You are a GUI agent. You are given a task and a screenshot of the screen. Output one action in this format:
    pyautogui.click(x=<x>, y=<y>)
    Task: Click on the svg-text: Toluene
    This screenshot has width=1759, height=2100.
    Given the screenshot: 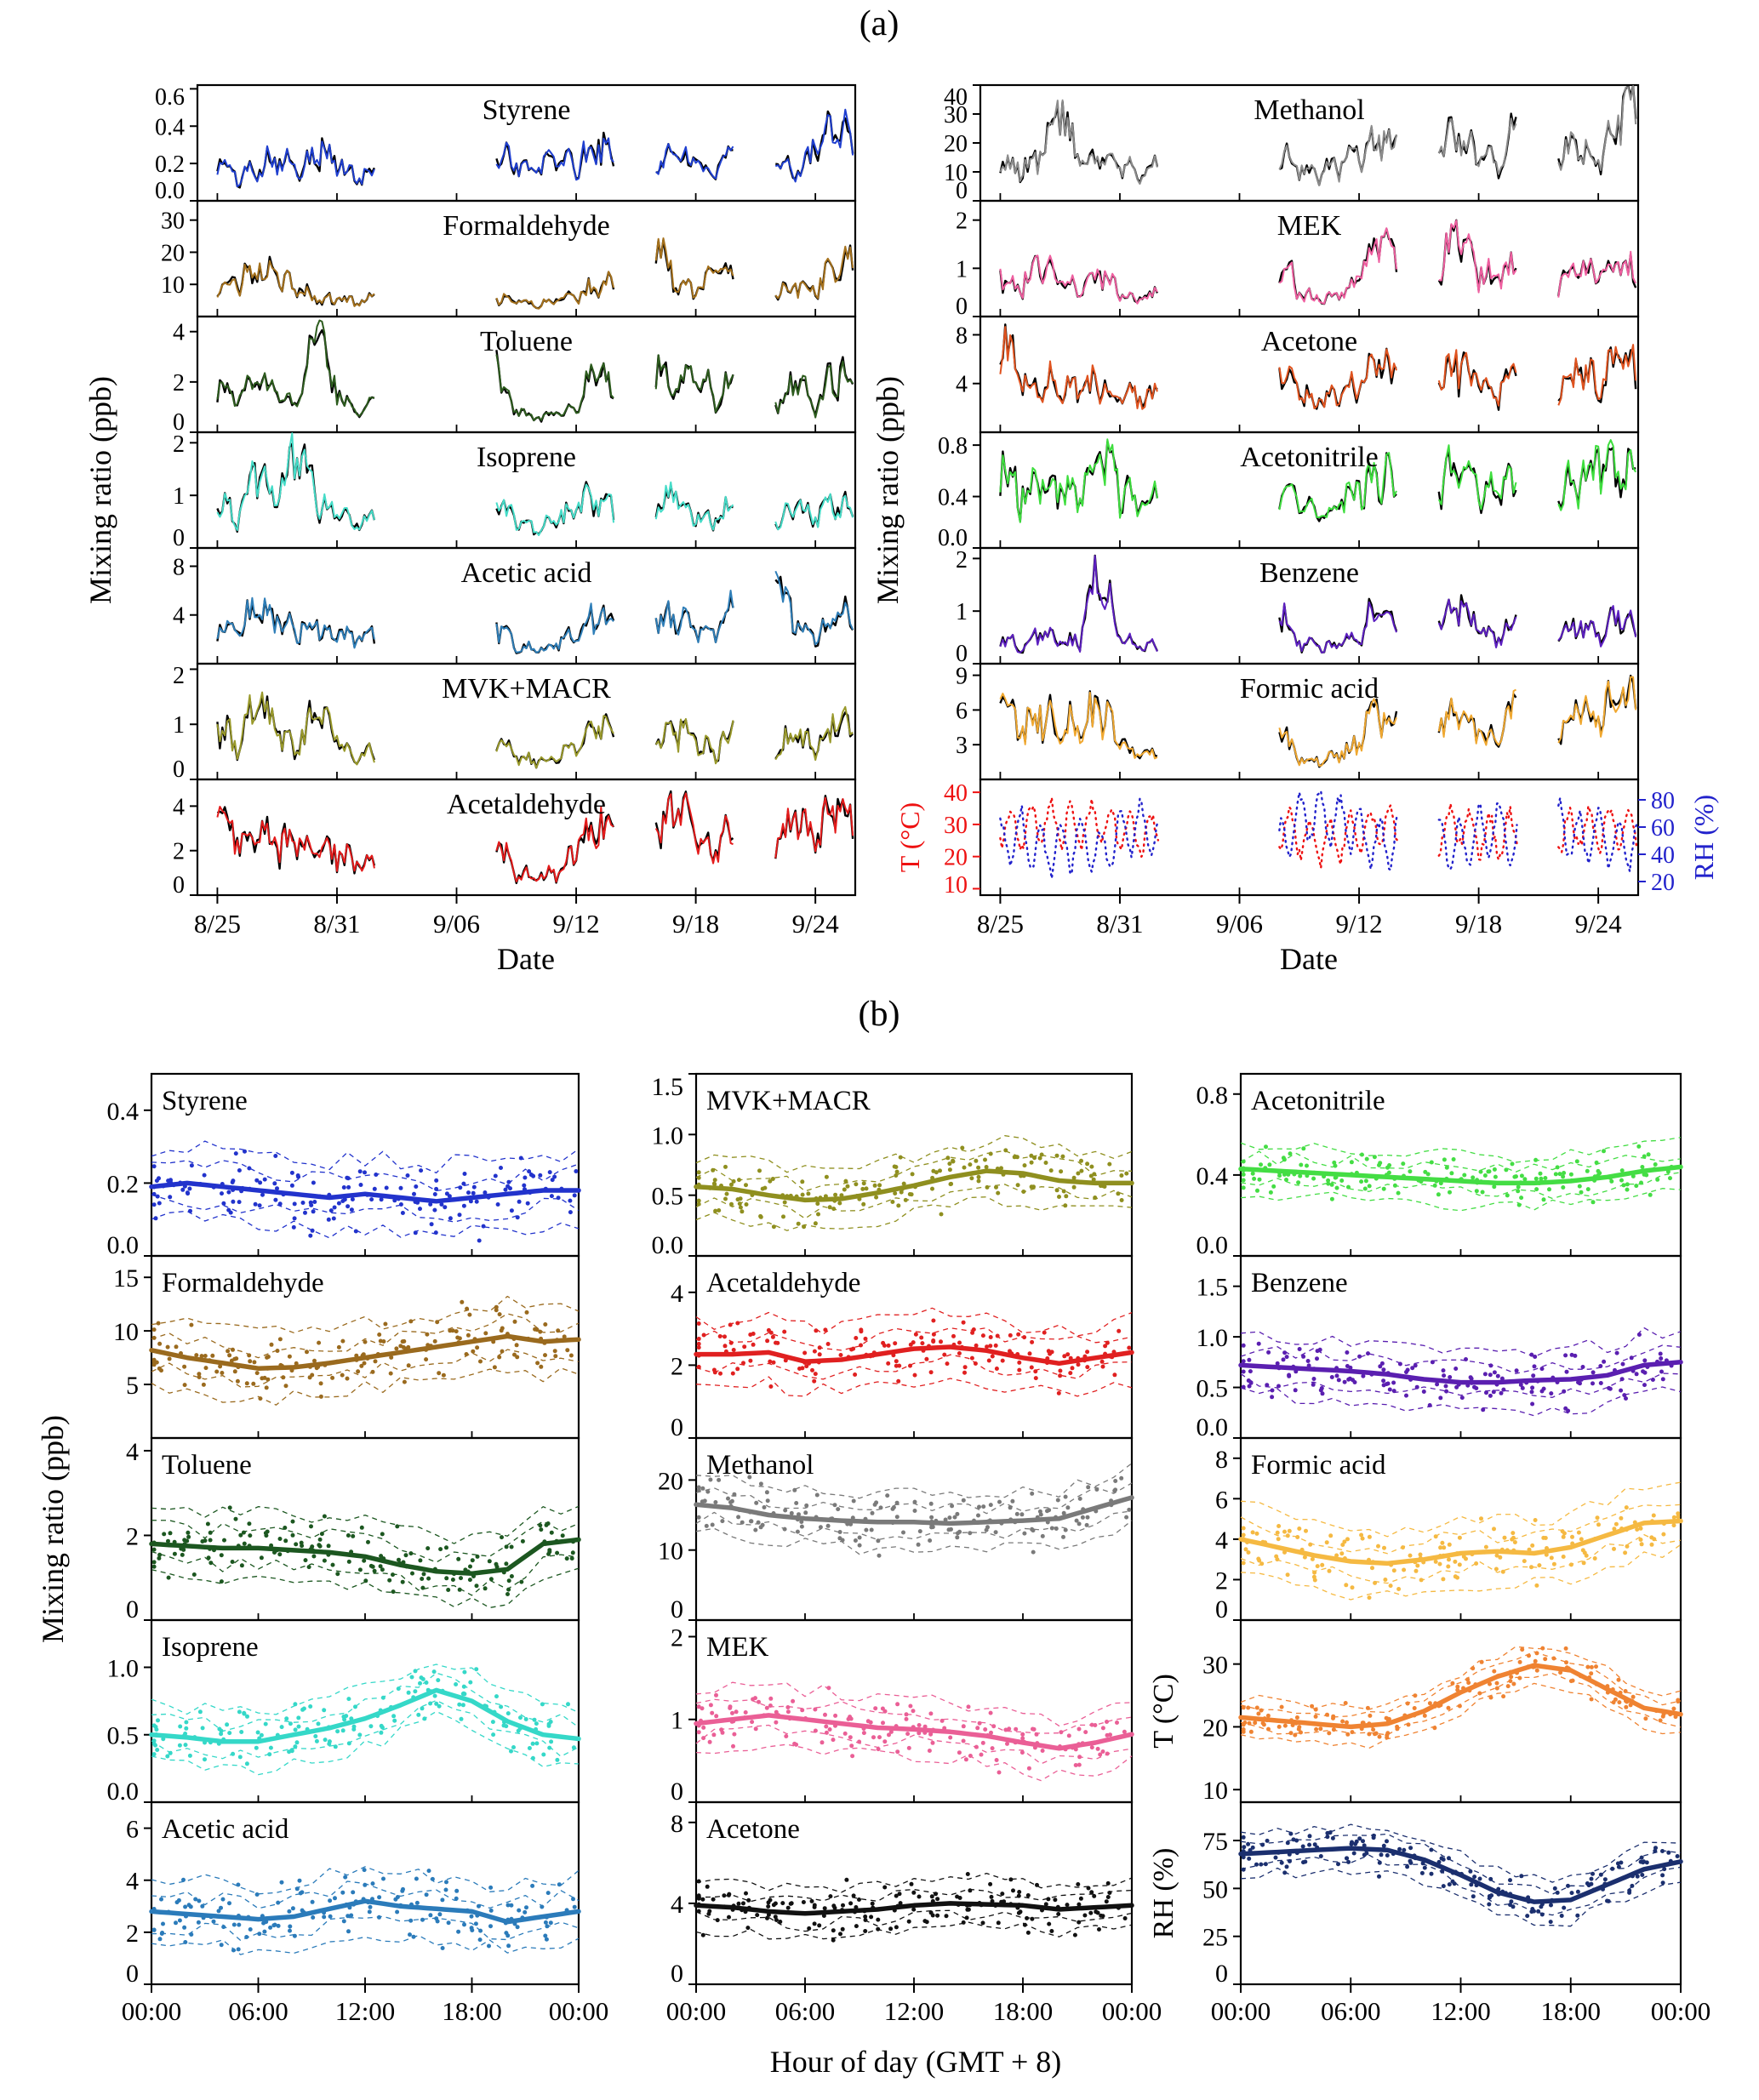 What is the action you would take?
    pyautogui.click(x=207, y=1465)
    